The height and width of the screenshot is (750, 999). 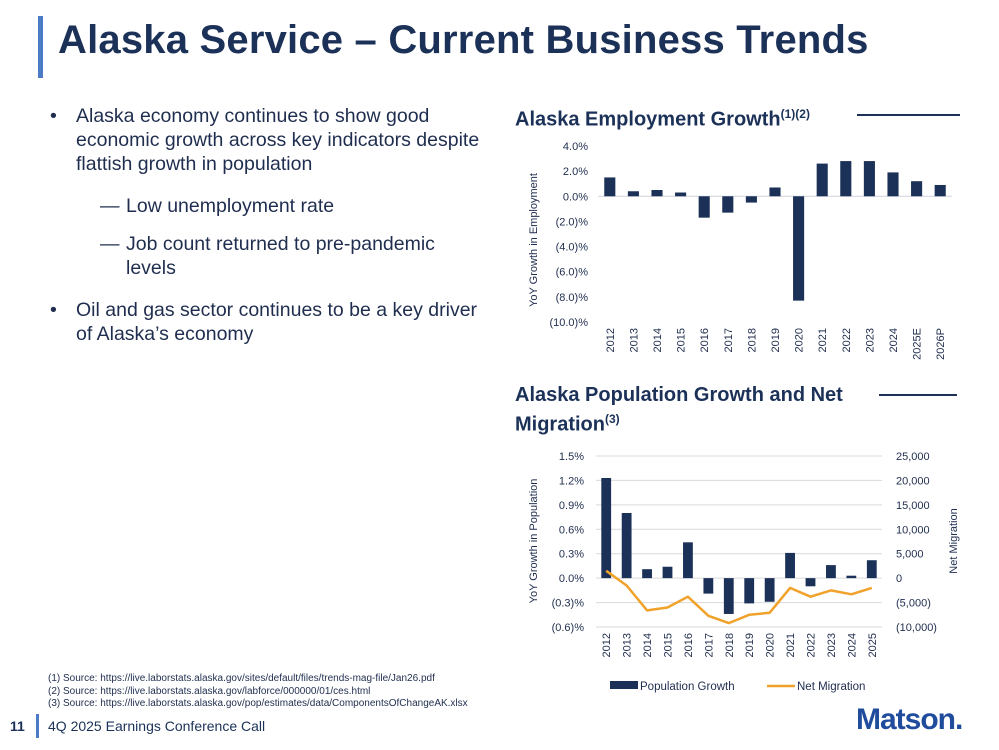 I want to click on population-x-tick-label: 2025, so click(x=873, y=645).